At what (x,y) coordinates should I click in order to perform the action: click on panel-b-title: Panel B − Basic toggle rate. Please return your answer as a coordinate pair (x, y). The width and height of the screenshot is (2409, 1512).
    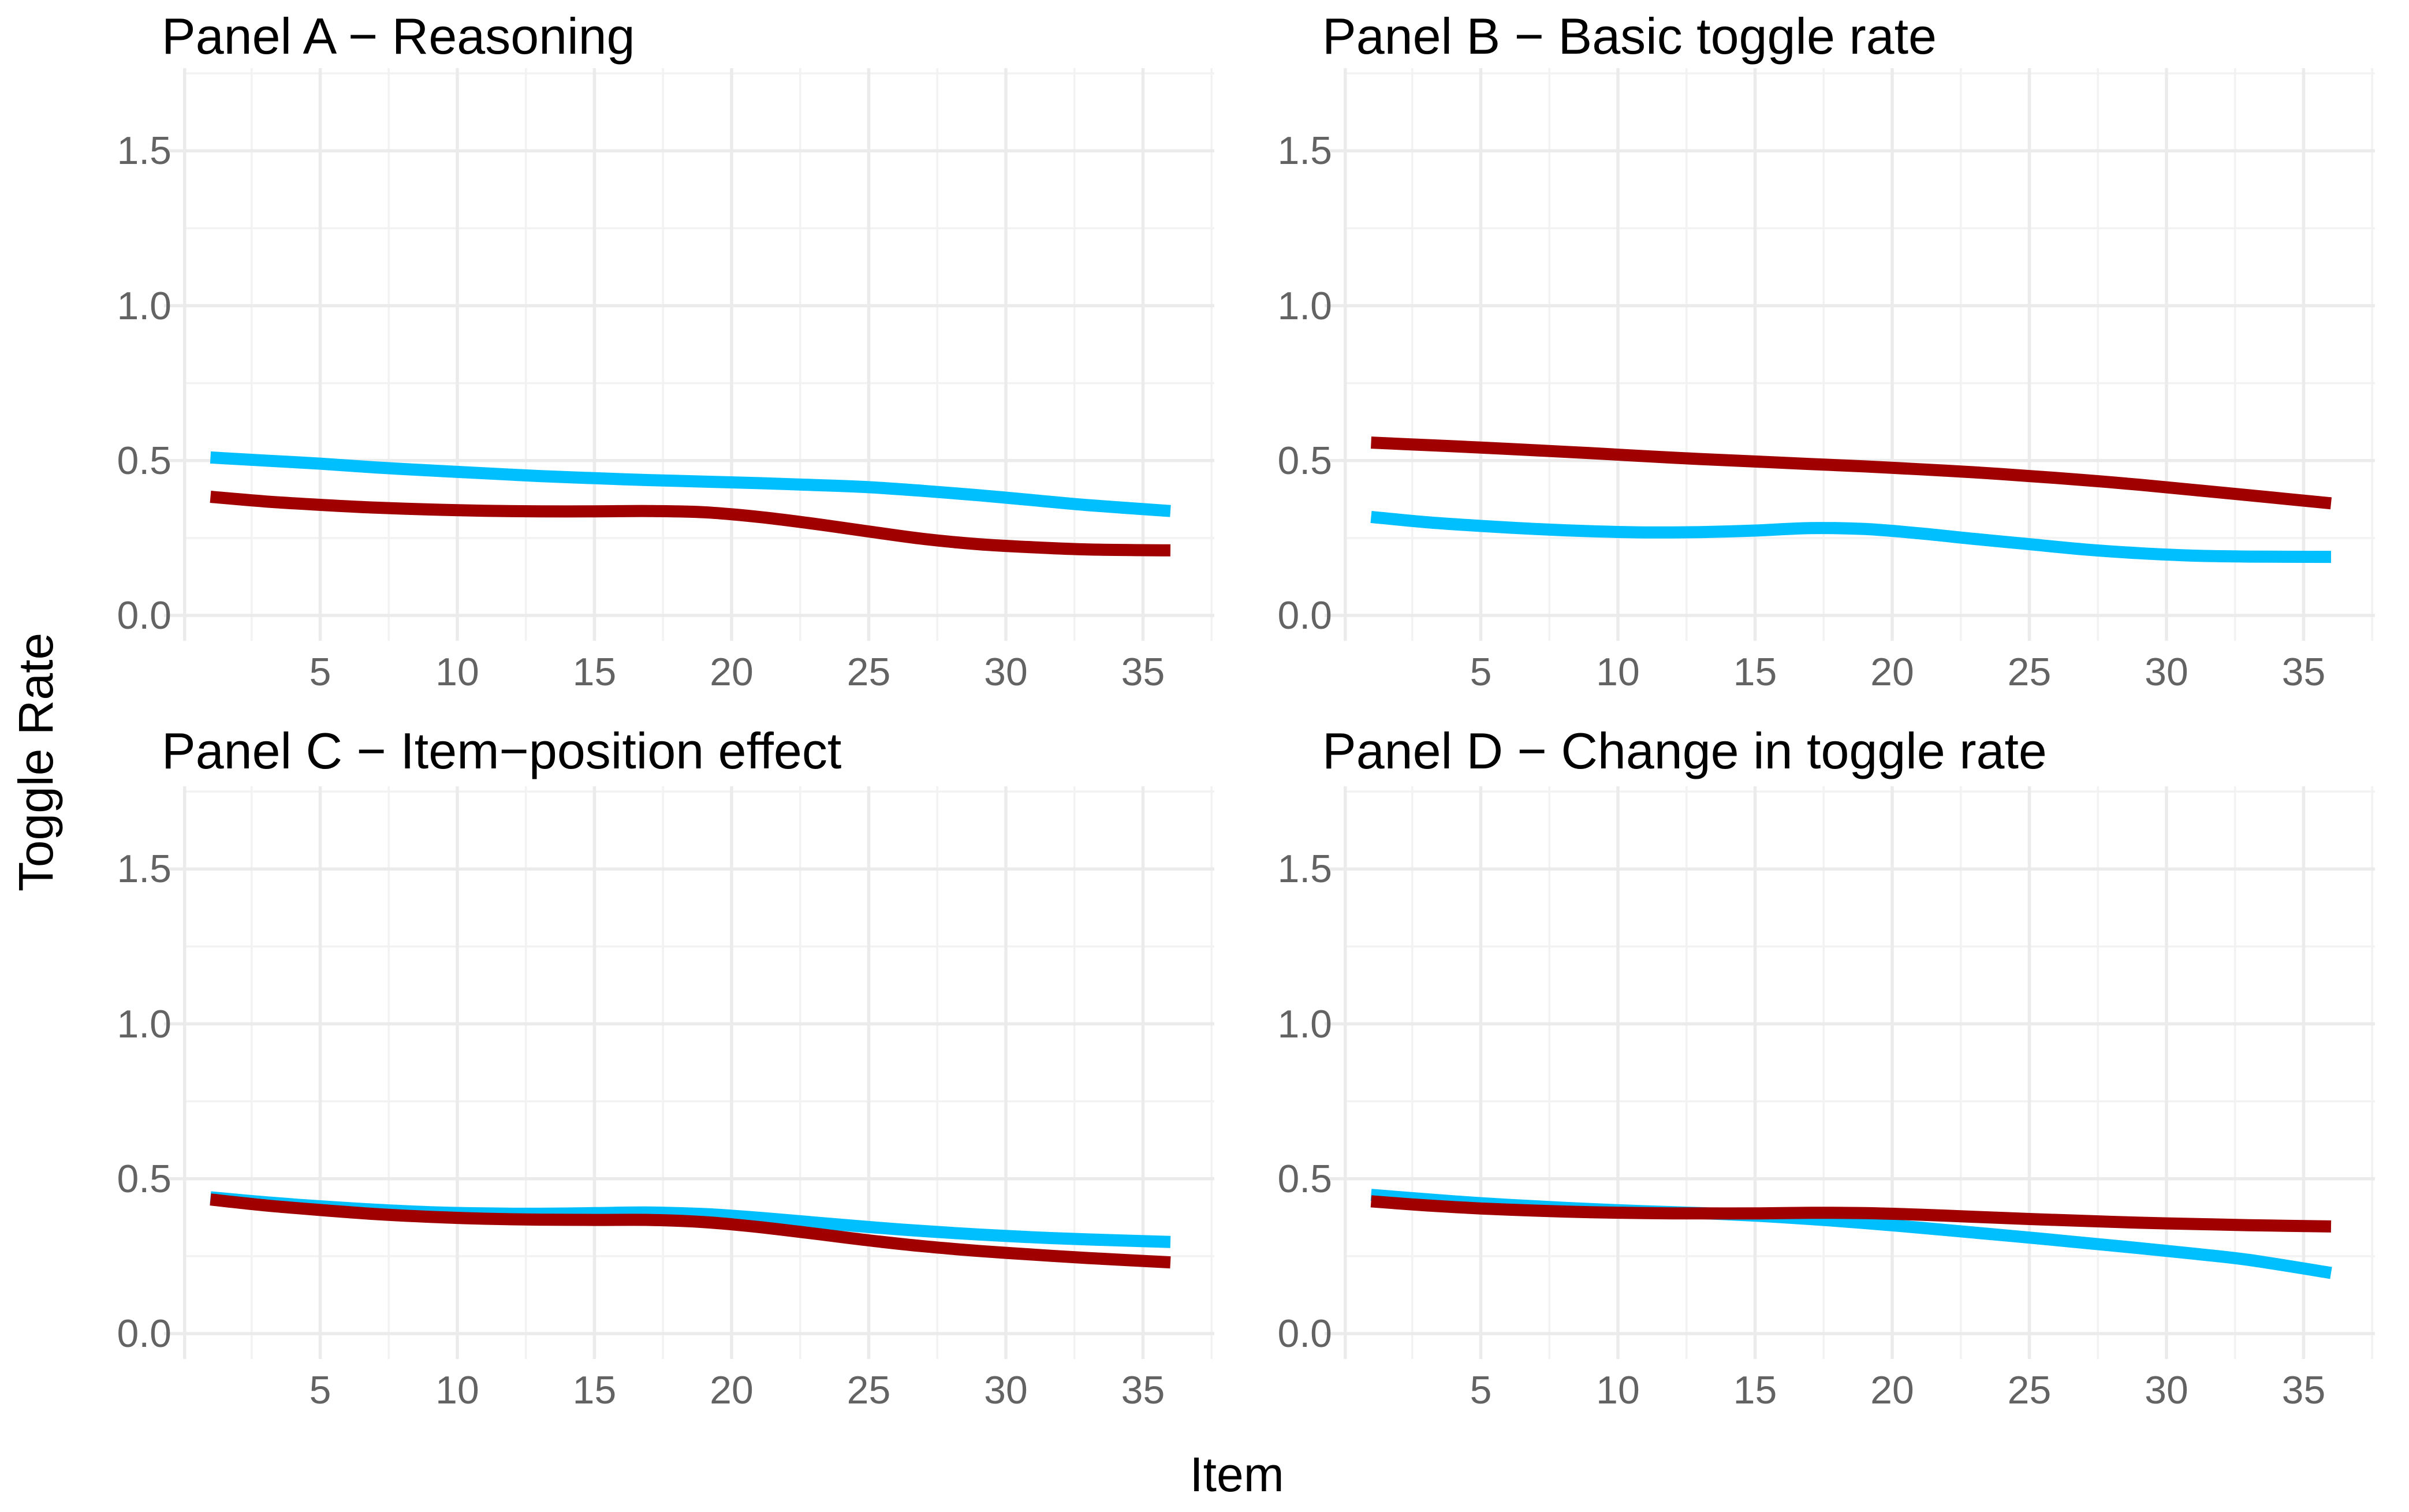
    Looking at the image, I should click on (1629, 36).